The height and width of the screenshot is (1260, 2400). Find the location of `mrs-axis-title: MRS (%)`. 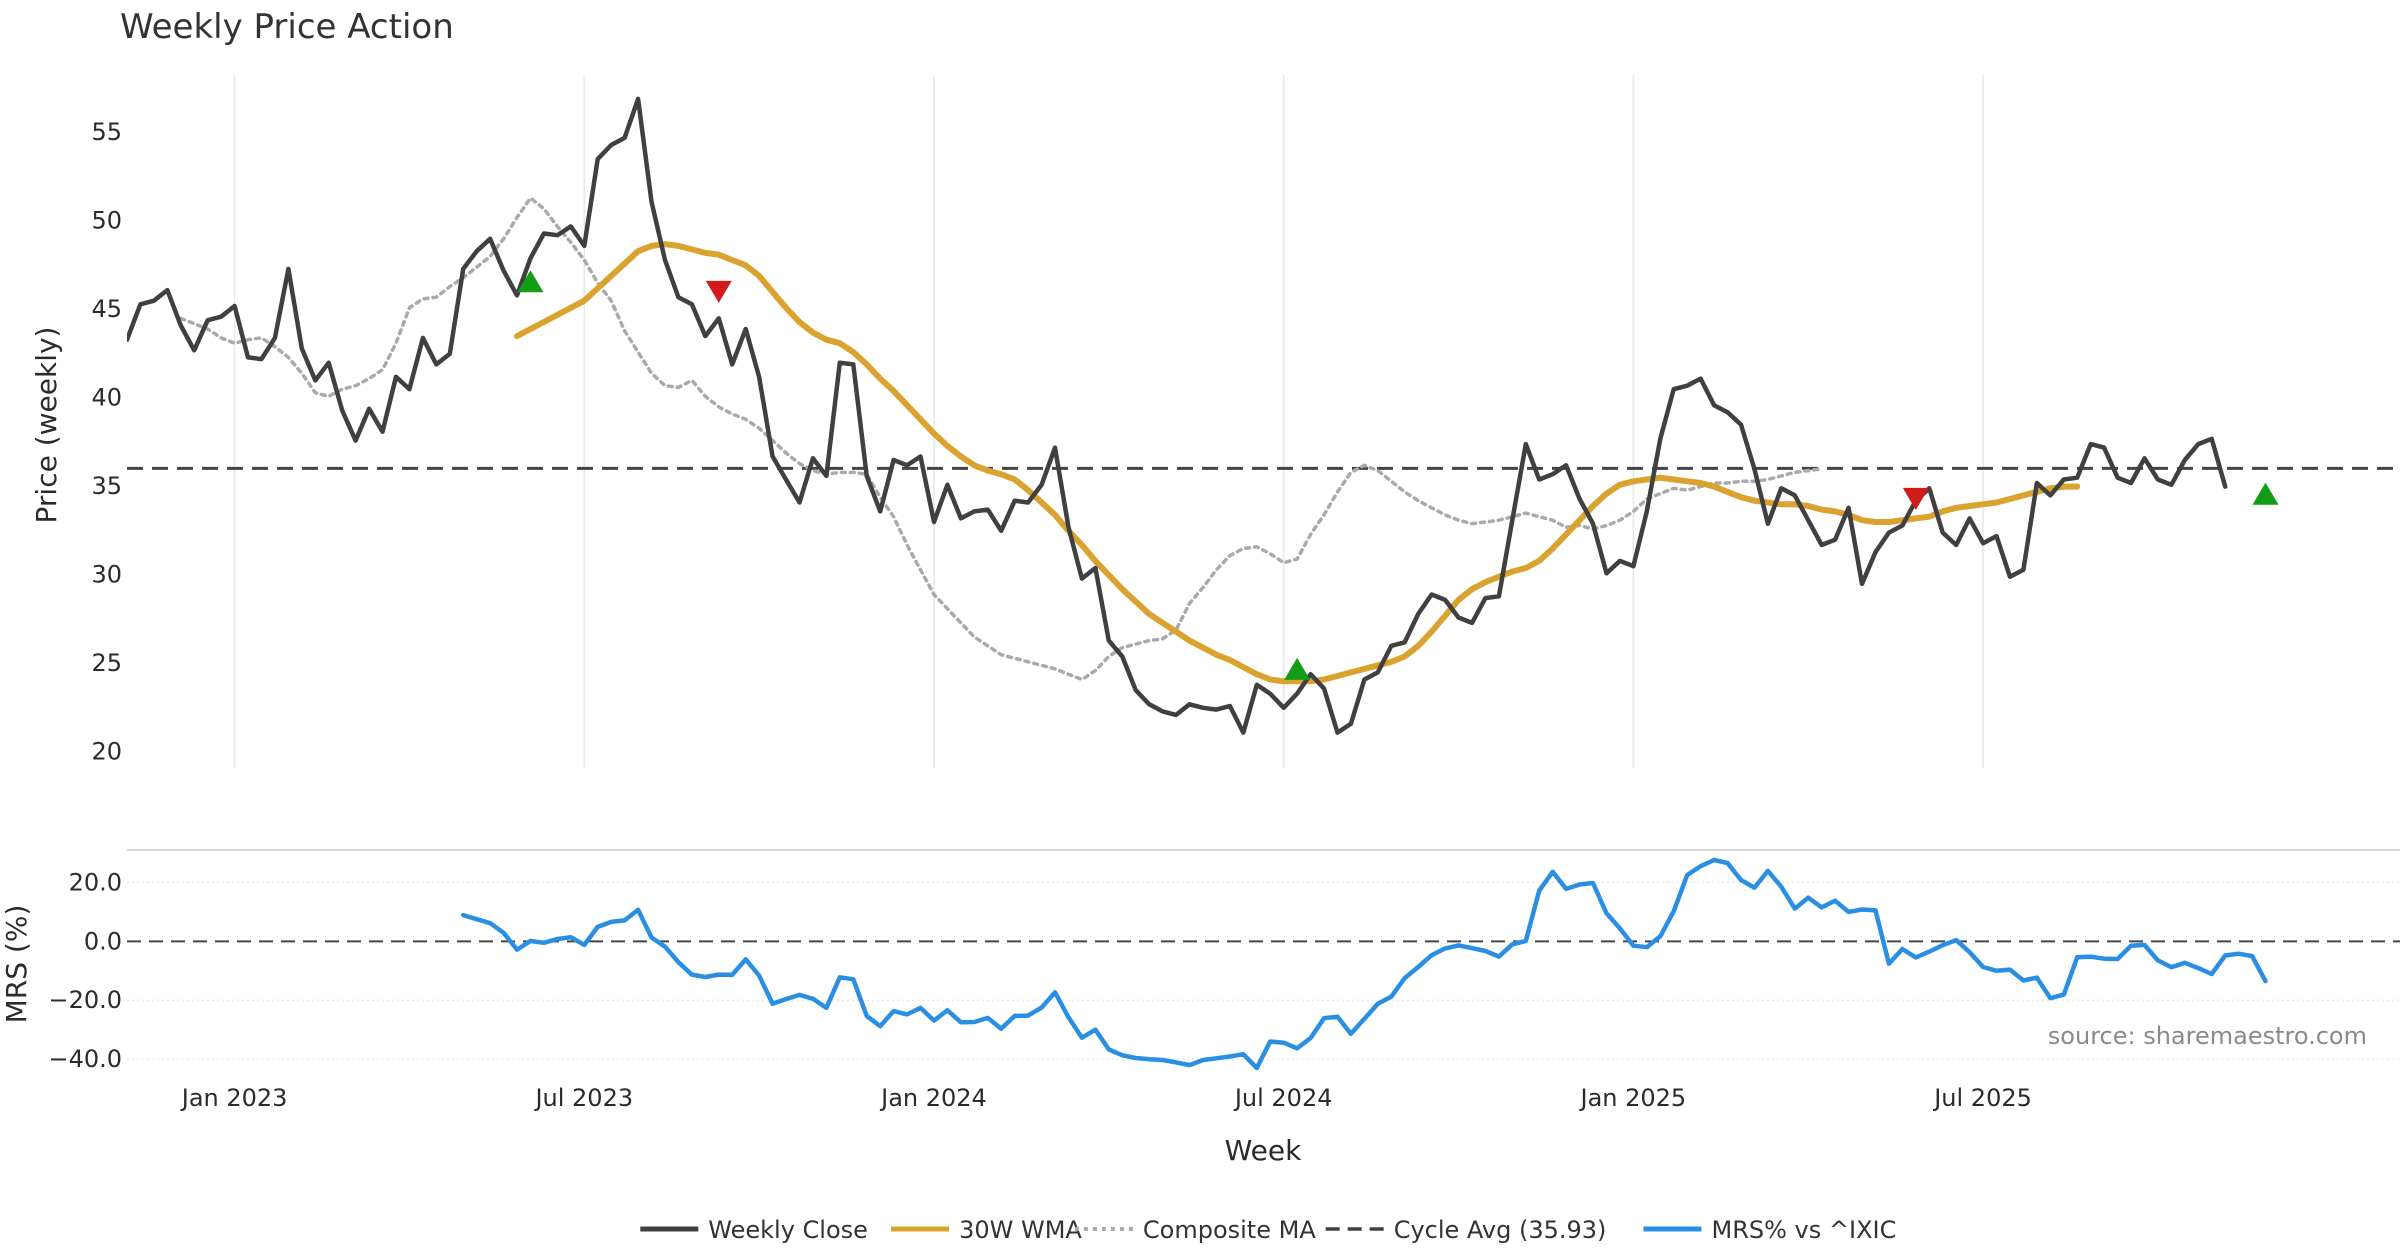

mrs-axis-title: MRS (%) is located at coordinates (16, 964).